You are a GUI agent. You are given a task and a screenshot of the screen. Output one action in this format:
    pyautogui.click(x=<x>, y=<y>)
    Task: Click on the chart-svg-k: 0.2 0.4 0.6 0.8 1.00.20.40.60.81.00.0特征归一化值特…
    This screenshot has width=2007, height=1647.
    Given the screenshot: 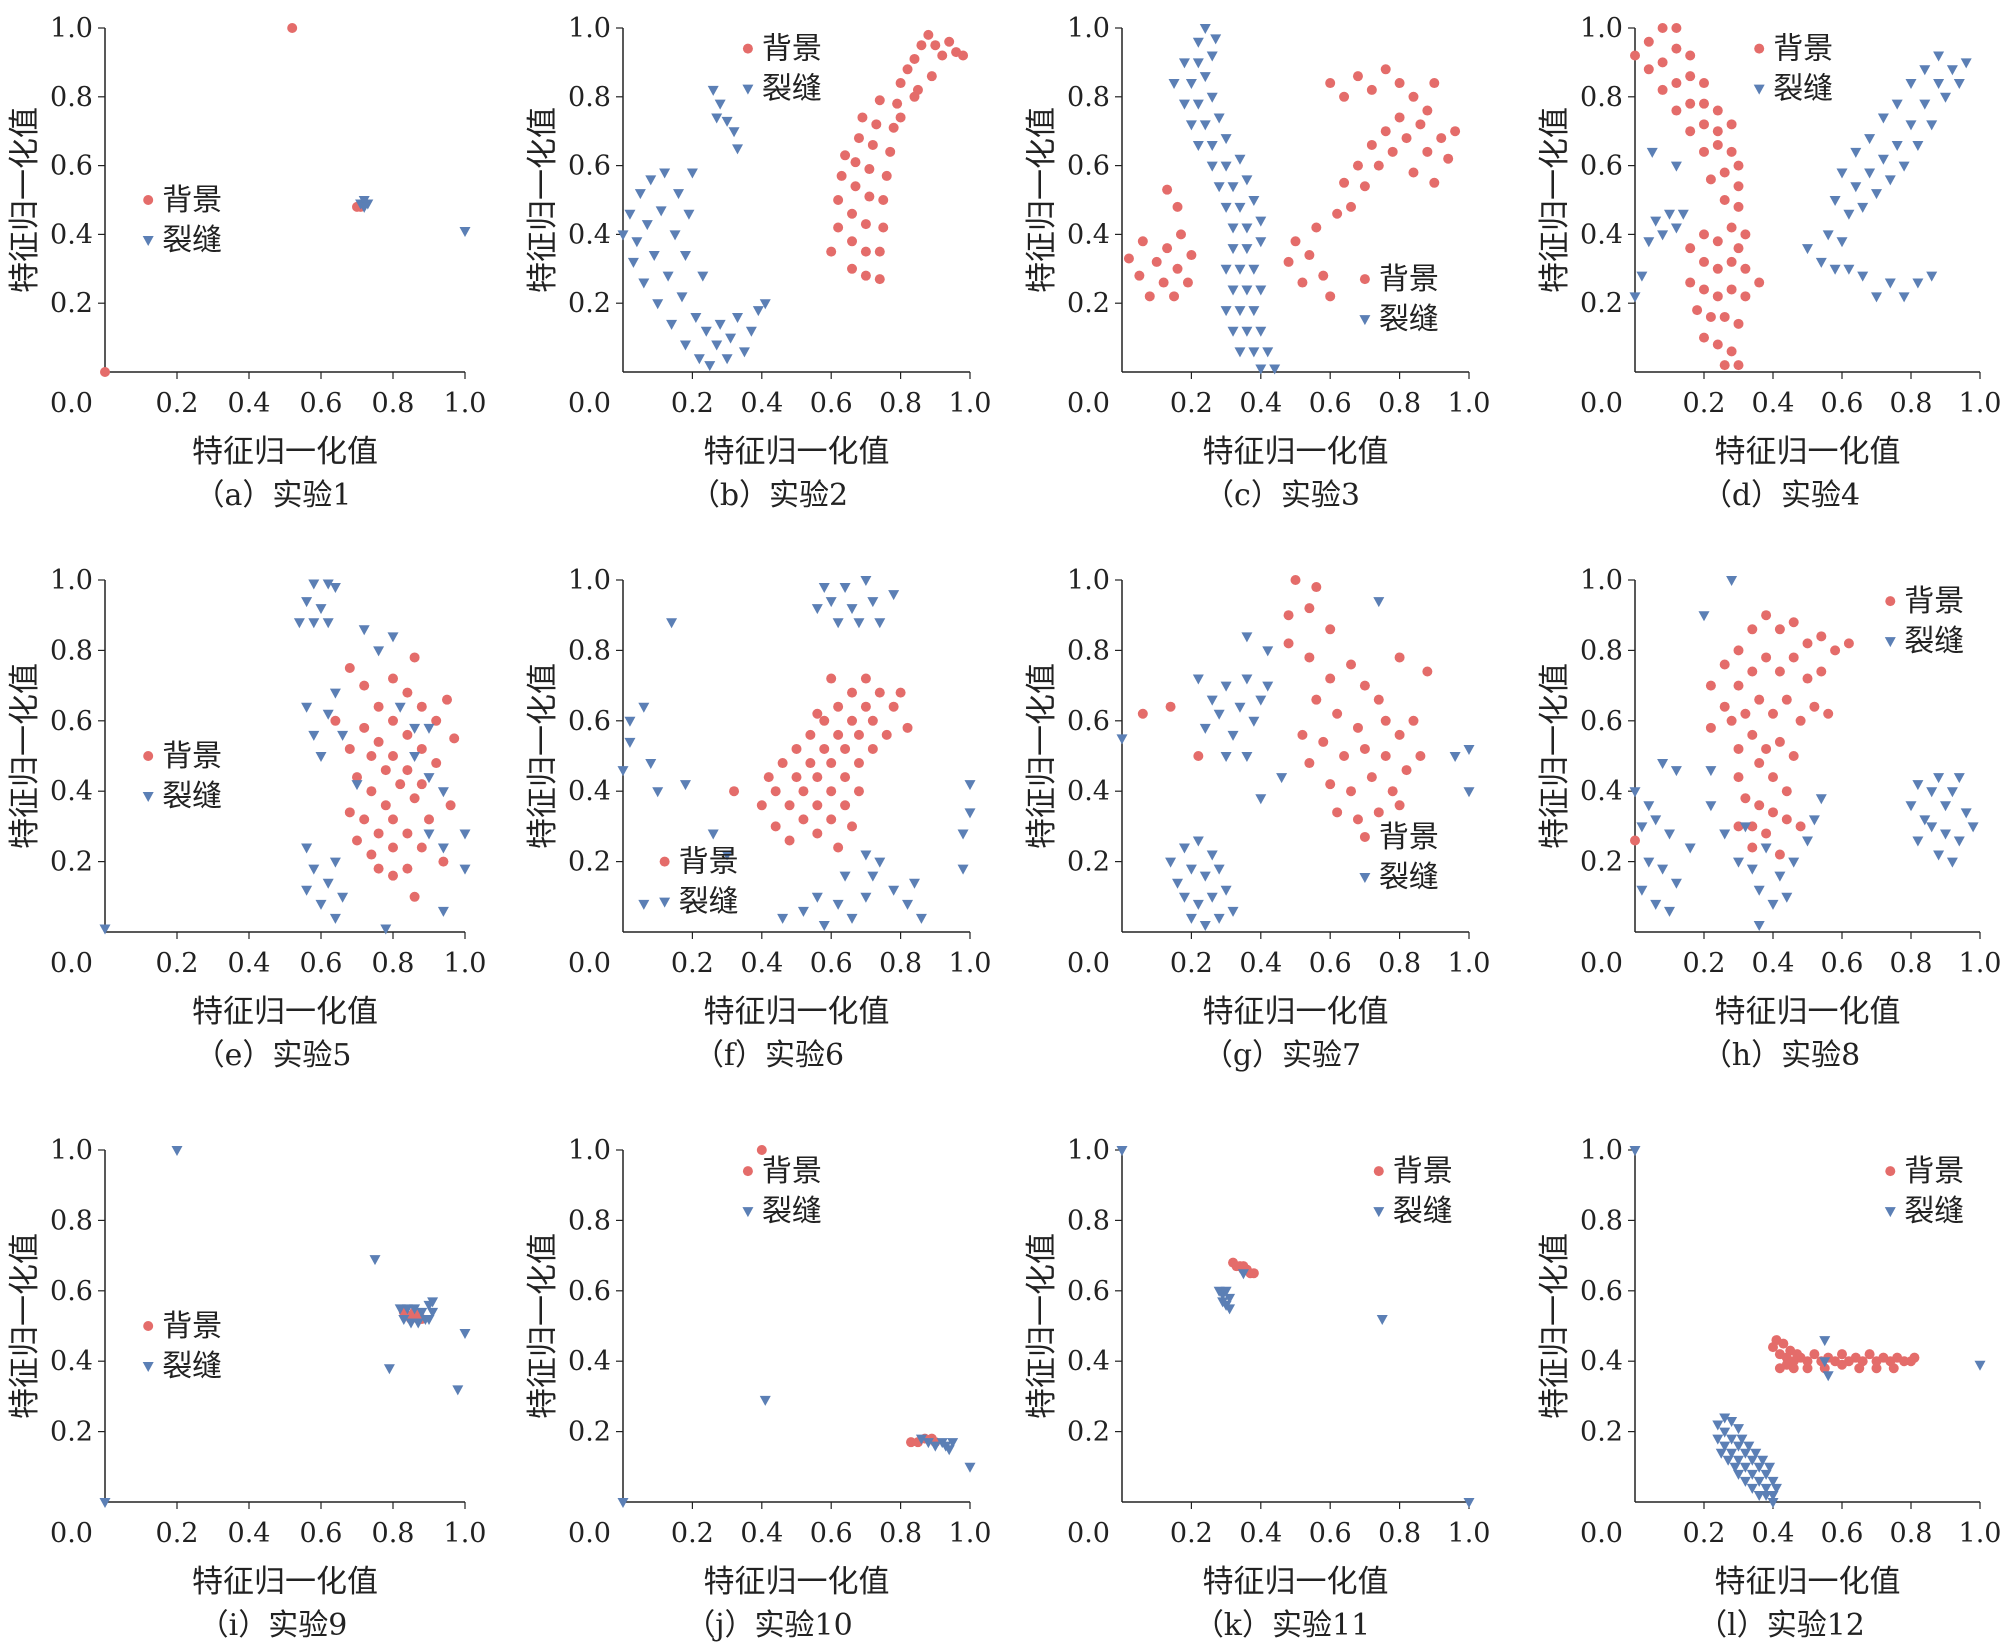 What is the action you would take?
    pyautogui.click(x=1257, y=1367)
    